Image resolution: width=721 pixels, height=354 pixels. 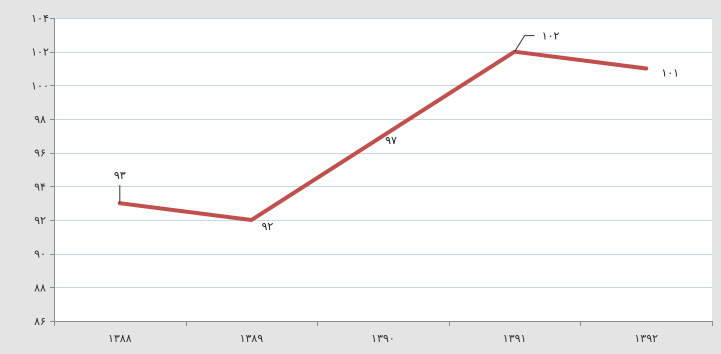 What do you see at coordinates (120, 338) in the screenshot?
I see `x-tick-label: ۱۳۸۸` at bounding box center [120, 338].